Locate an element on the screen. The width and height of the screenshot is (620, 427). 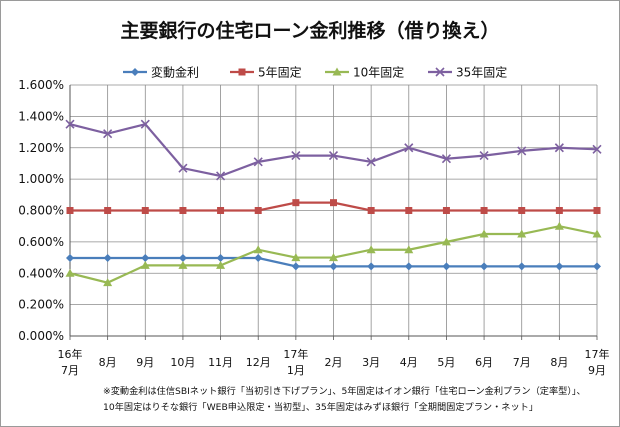
y-tick-label: 0.000% is located at coordinates (41, 336).